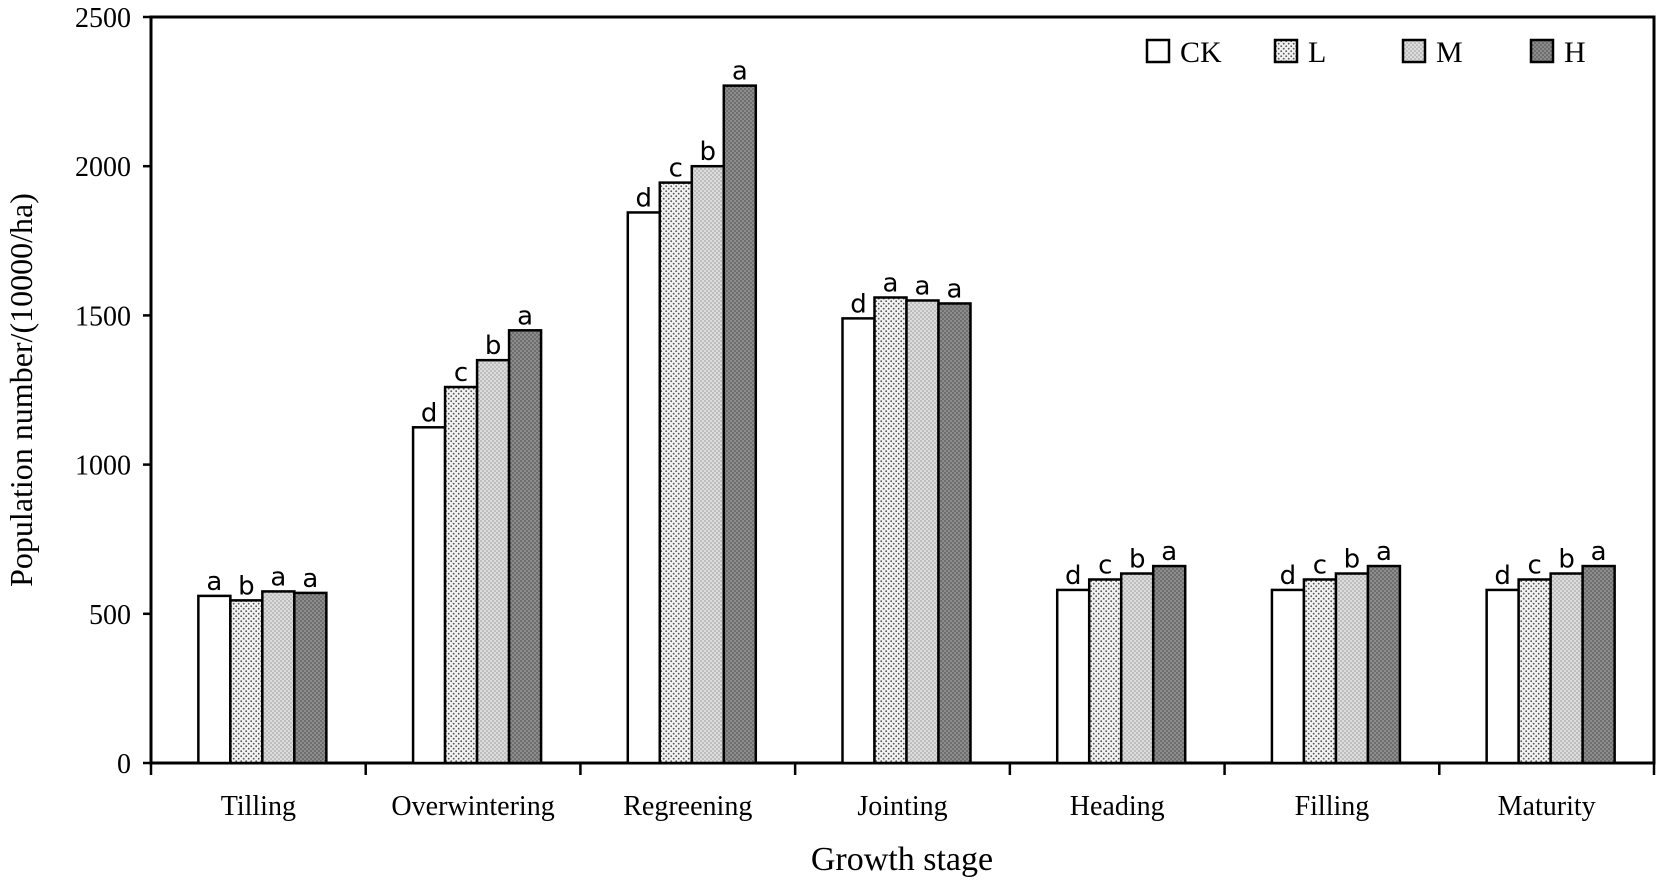  What do you see at coordinates (1449, 52) in the screenshot?
I see `legend-label: M` at bounding box center [1449, 52].